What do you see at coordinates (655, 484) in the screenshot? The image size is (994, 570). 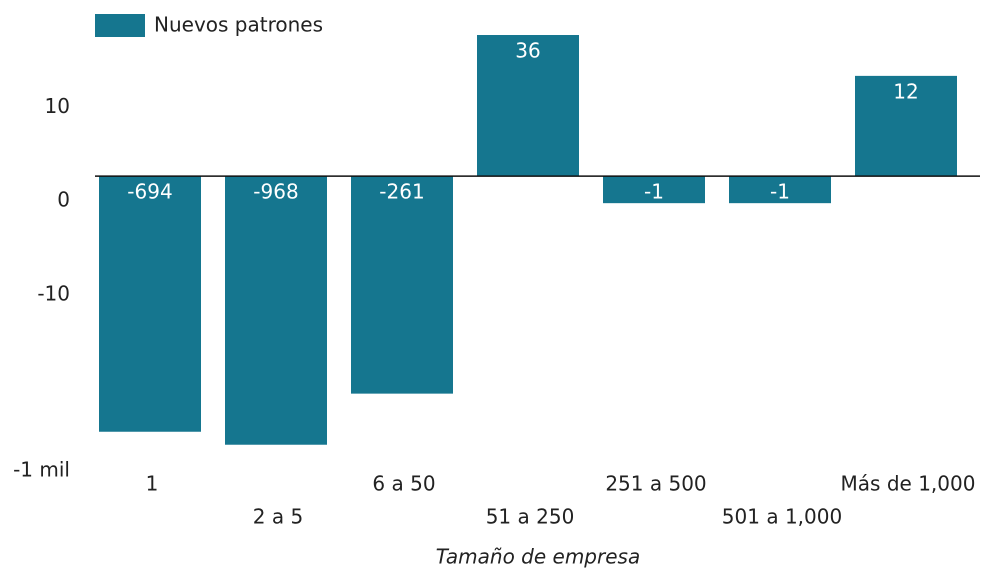 I see `x-tick-label: 251 a 500` at bounding box center [655, 484].